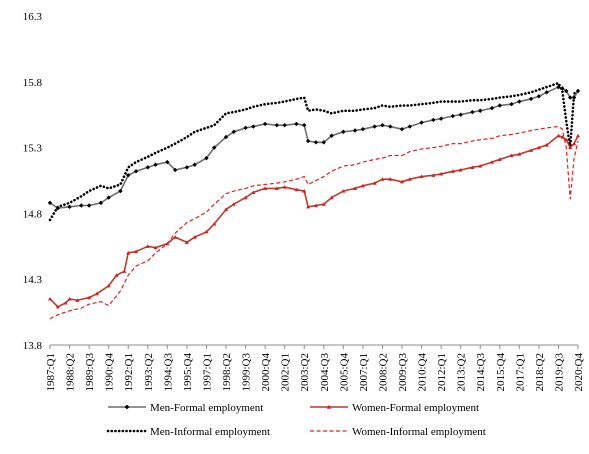 The image size is (589, 454). I want to click on x-tick-label: 2019:Q3, so click(559, 372).